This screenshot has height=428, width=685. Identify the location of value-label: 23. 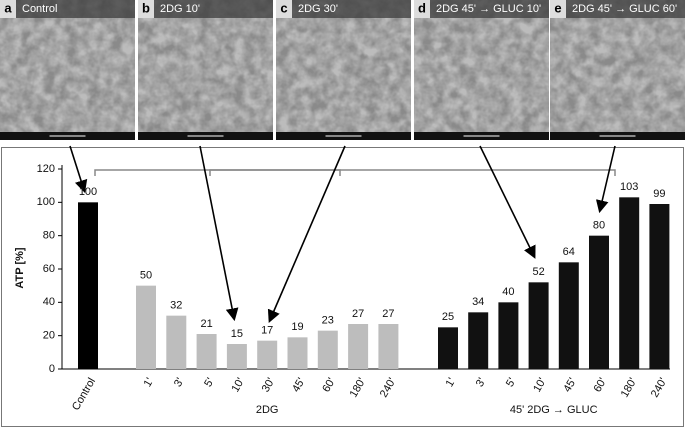
(328, 321).